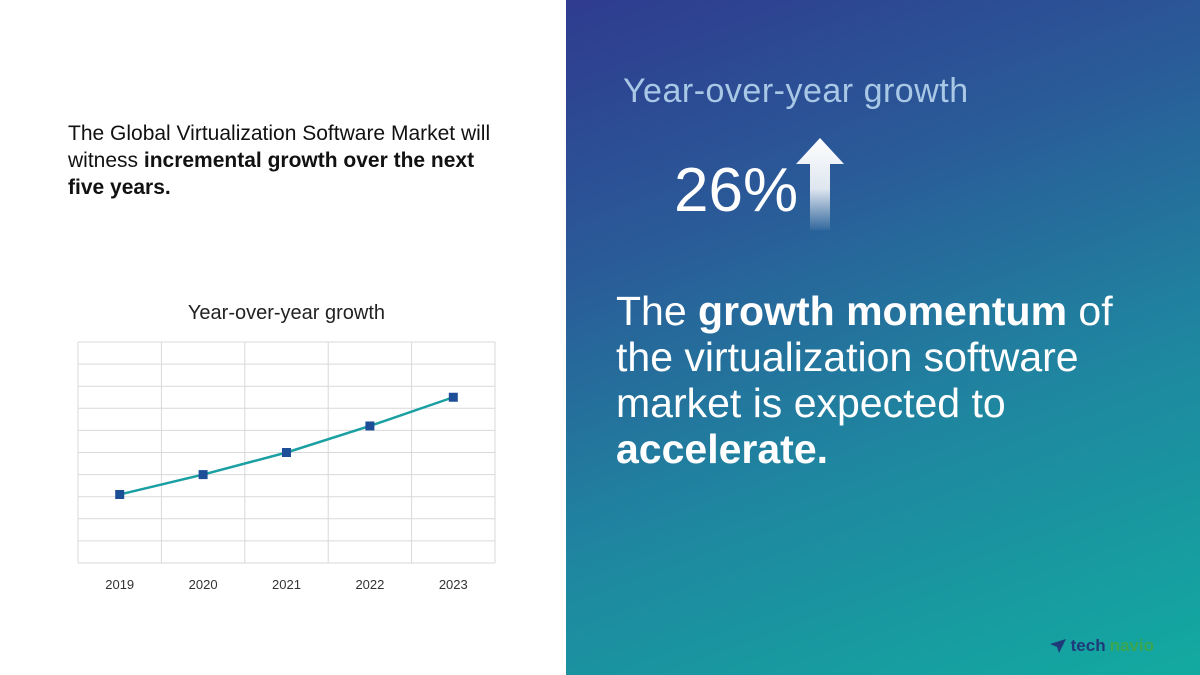 The height and width of the screenshot is (675, 1200). Describe the element at coordinates (1057, 646) in the screenshot. I see `brand-arrow-icon` at that location.